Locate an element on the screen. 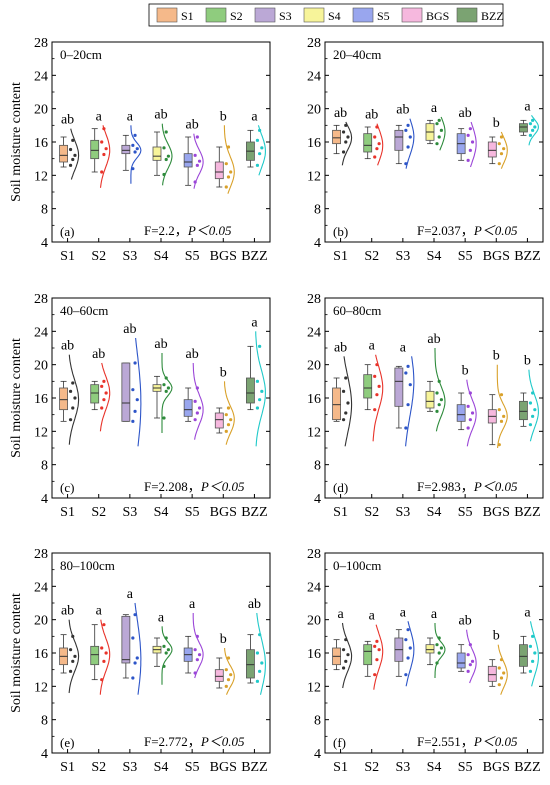 Image resolution: width=550 pixels, height=785 pixels. box-group-s2: ab is located at coordinates (373, 137).